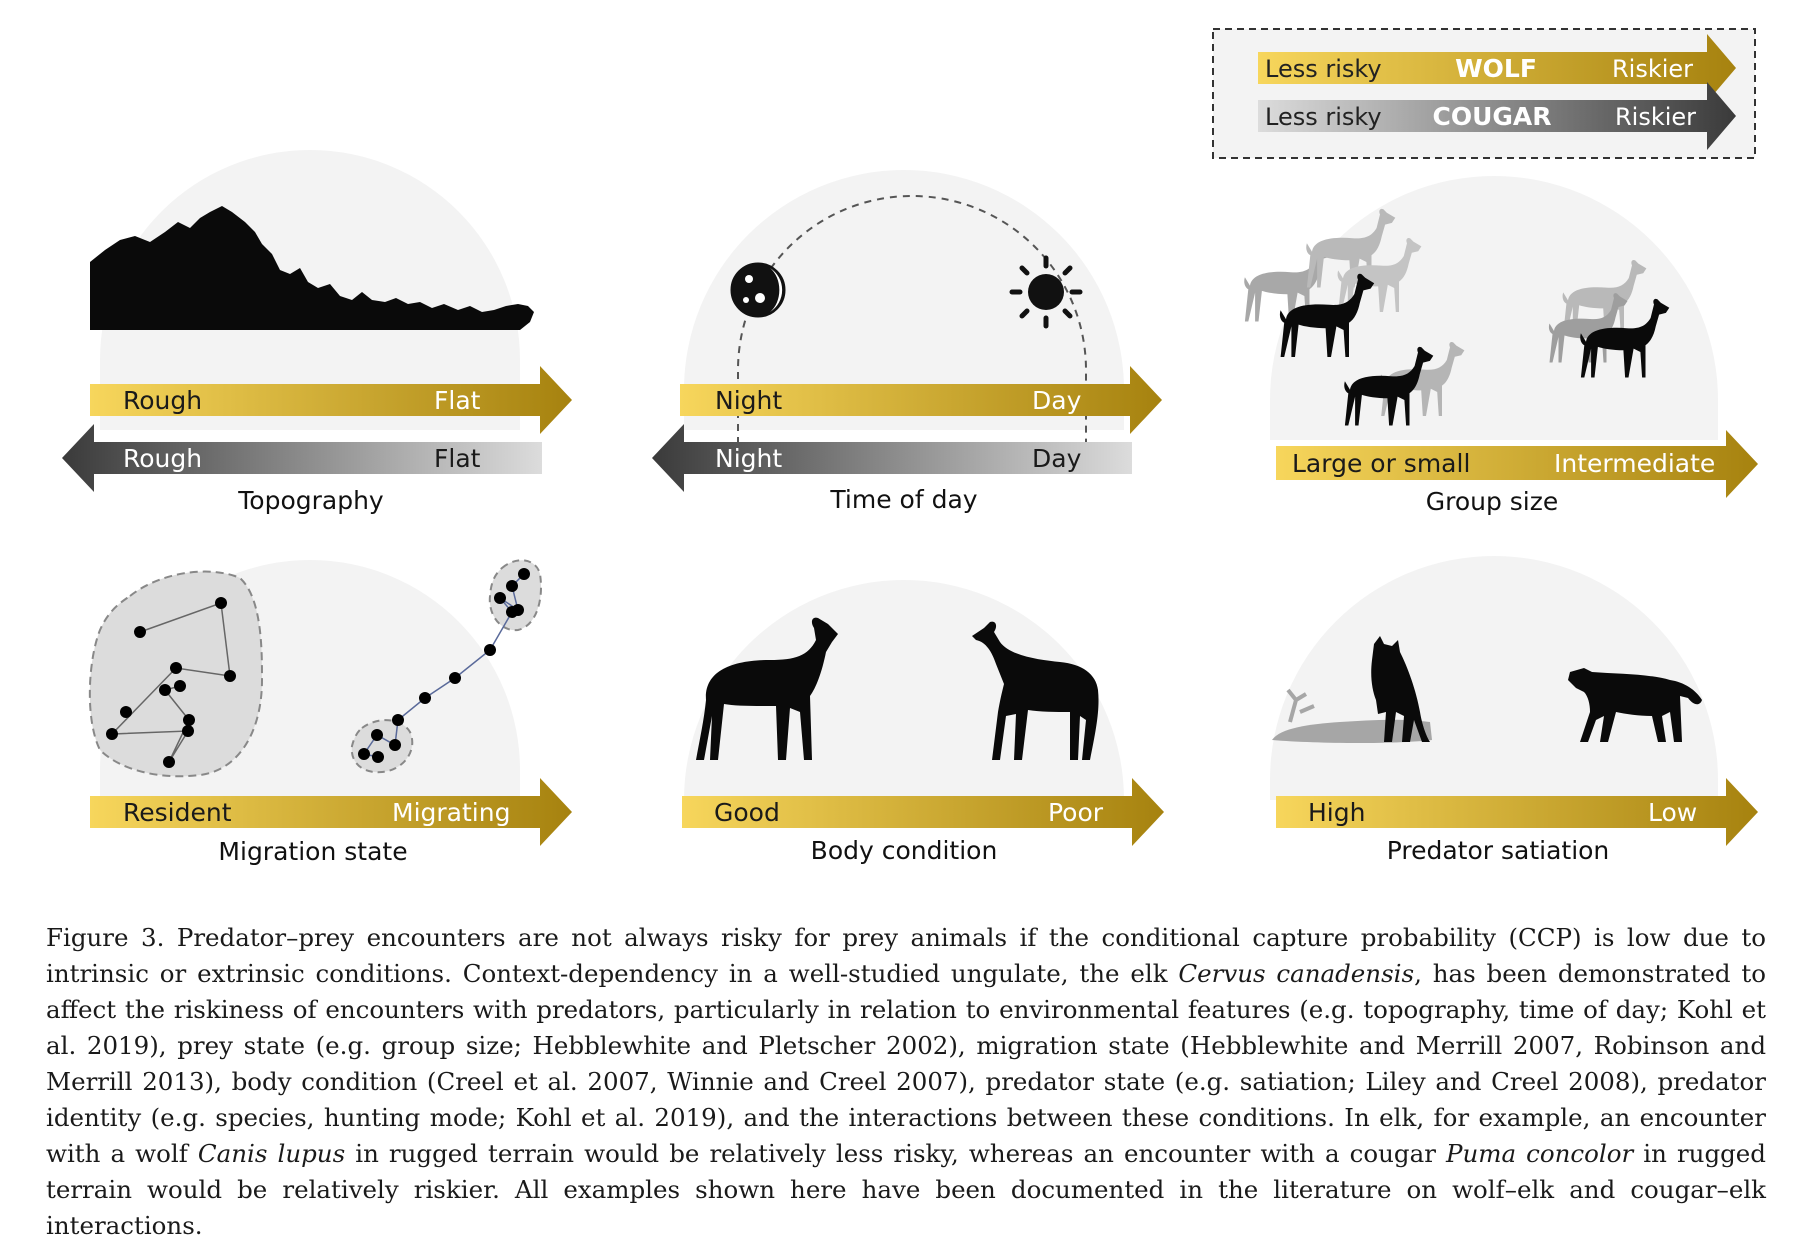 The height and width of the screenshot is (1244, 1806). I want to click on time-of-day-wolf-left-label: Night, so click(748, 400).